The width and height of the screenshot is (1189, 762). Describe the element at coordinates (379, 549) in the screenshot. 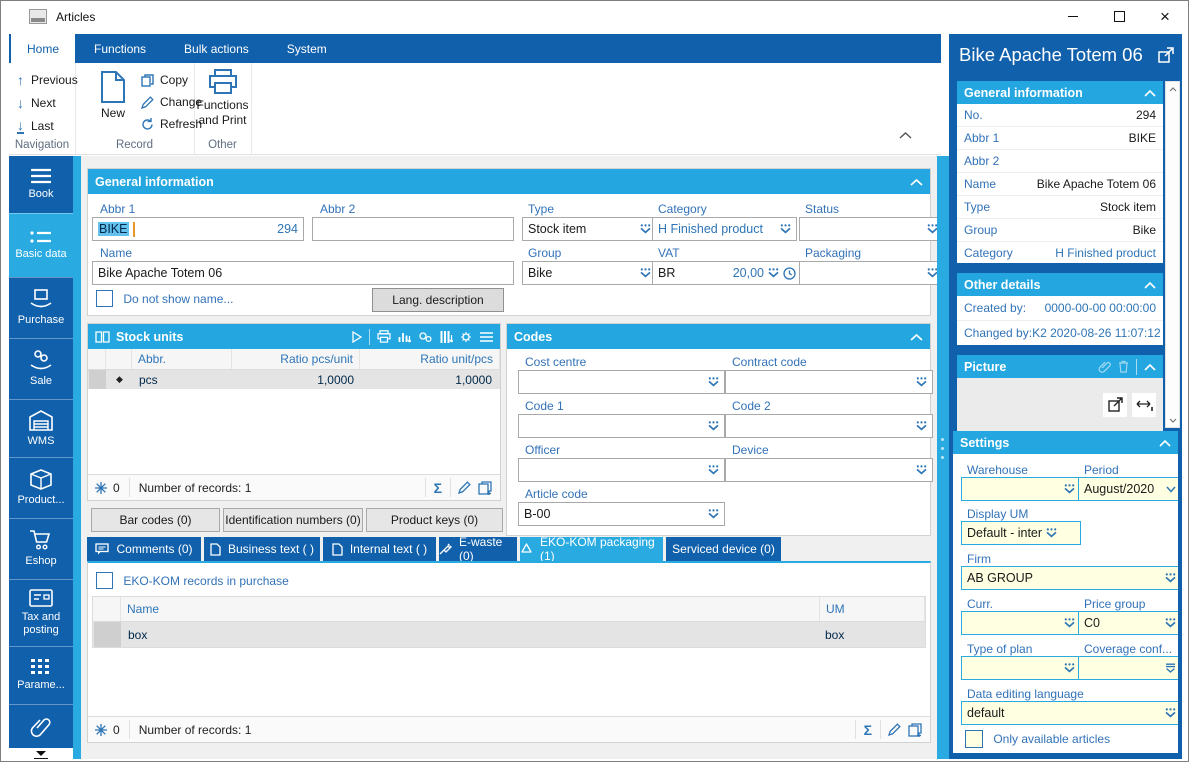

I see `tab-internal-text: Internal text ( )` at that location.